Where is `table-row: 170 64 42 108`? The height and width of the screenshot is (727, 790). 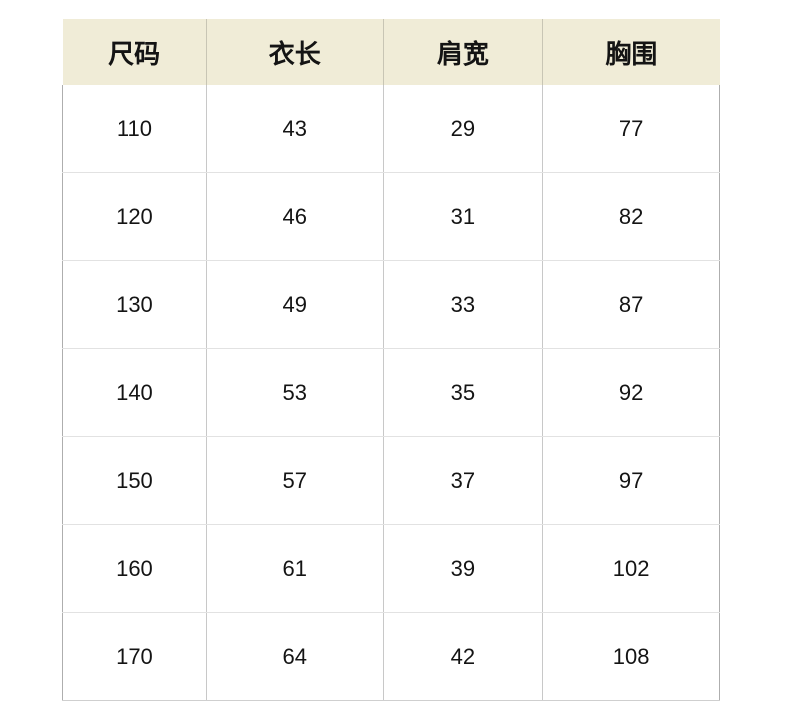 table-row: 170 64 42 108 is located at coordinates (391, 656).